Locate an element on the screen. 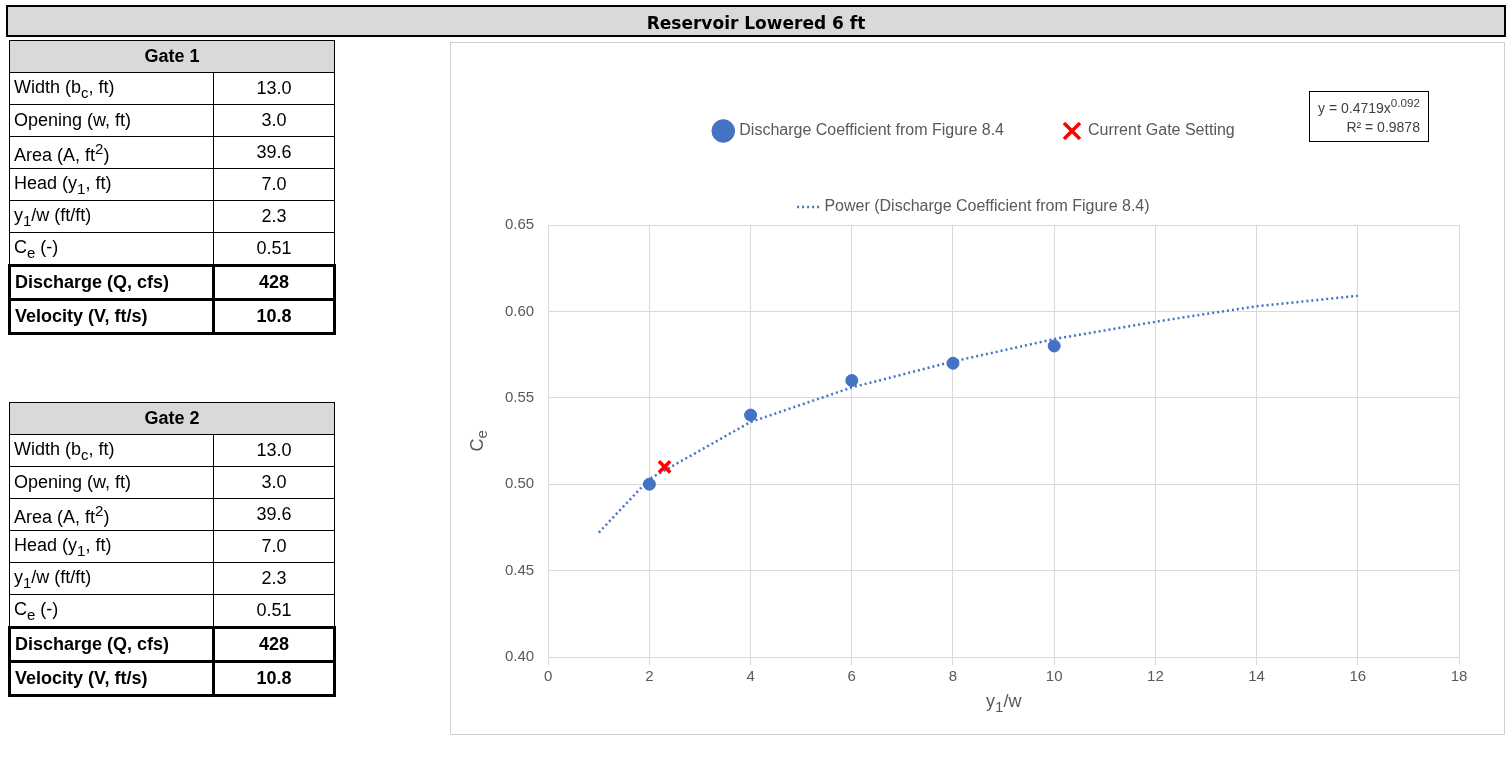 Image resolution: width=1512 pixels, height=761 pixels. x-tick-label: 10 is located at coordinates (1054, 676).